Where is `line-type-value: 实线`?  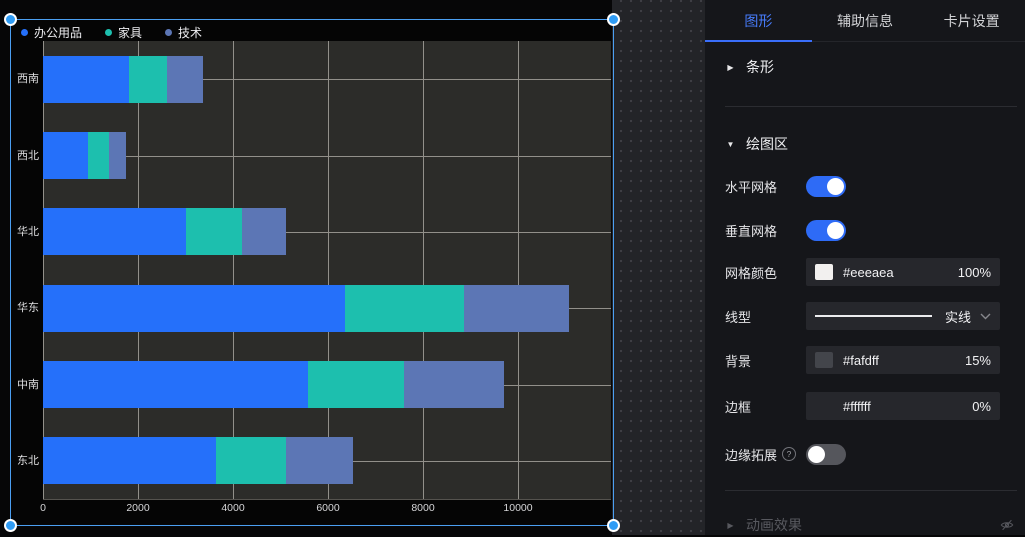 line-type-value: 实线 is located at coordinates (957, 317).